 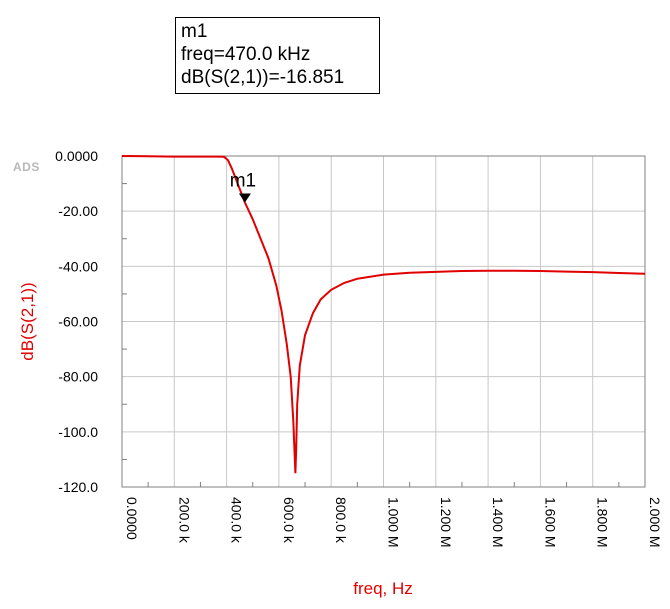 I want to click on marker-label: m1, so click(x=243, y=180).